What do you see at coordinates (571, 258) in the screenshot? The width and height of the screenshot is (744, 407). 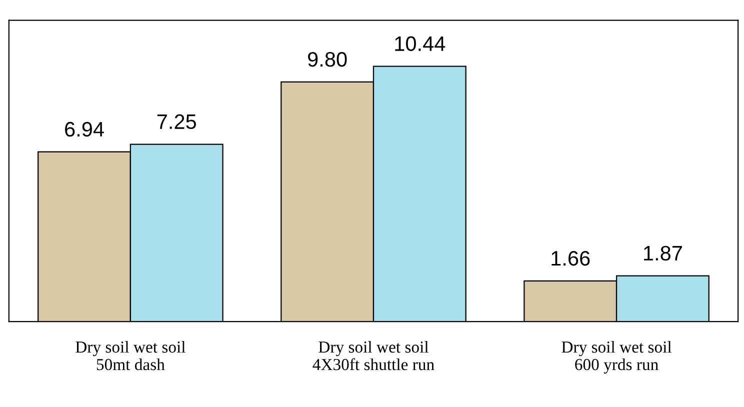 I see `data-label: 1.66` at bounding box center [571, 258].